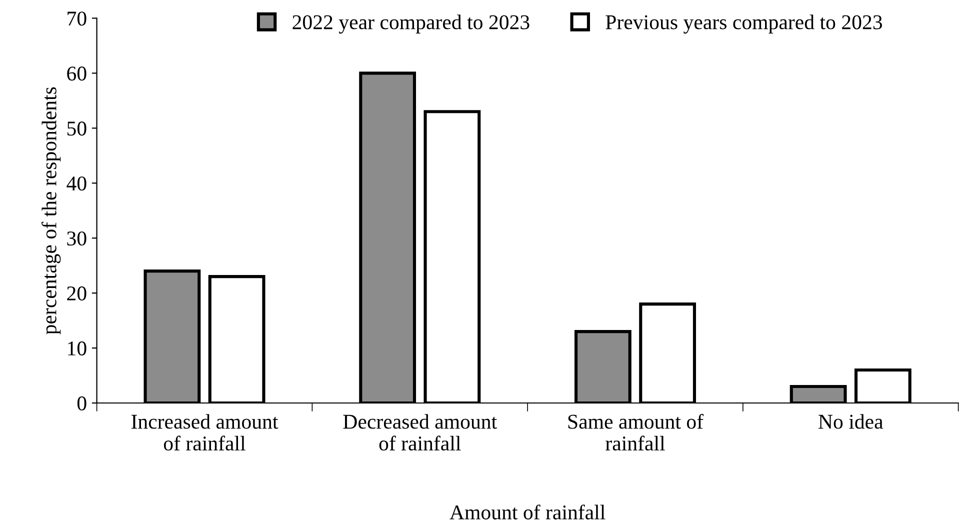  I want to click on y-axis-title: percentage of the respondents, so click(51, 210).